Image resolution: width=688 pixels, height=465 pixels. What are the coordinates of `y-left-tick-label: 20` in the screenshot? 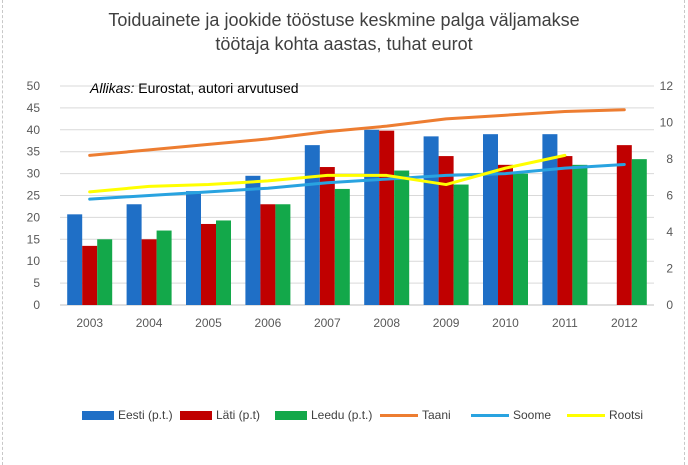 It's located at (34, 217).